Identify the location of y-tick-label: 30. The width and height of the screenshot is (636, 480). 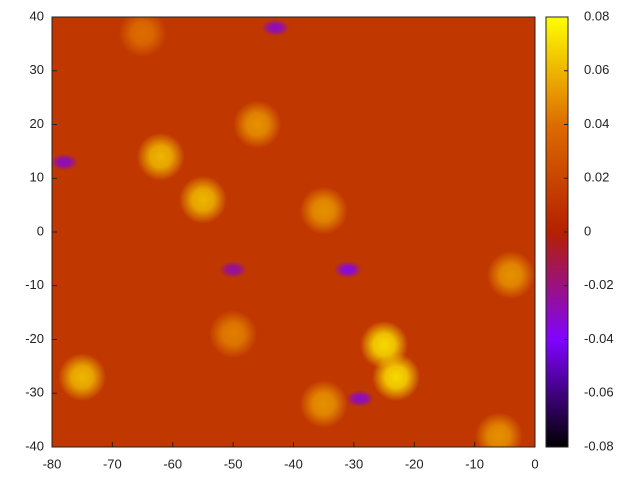
(37, 69).